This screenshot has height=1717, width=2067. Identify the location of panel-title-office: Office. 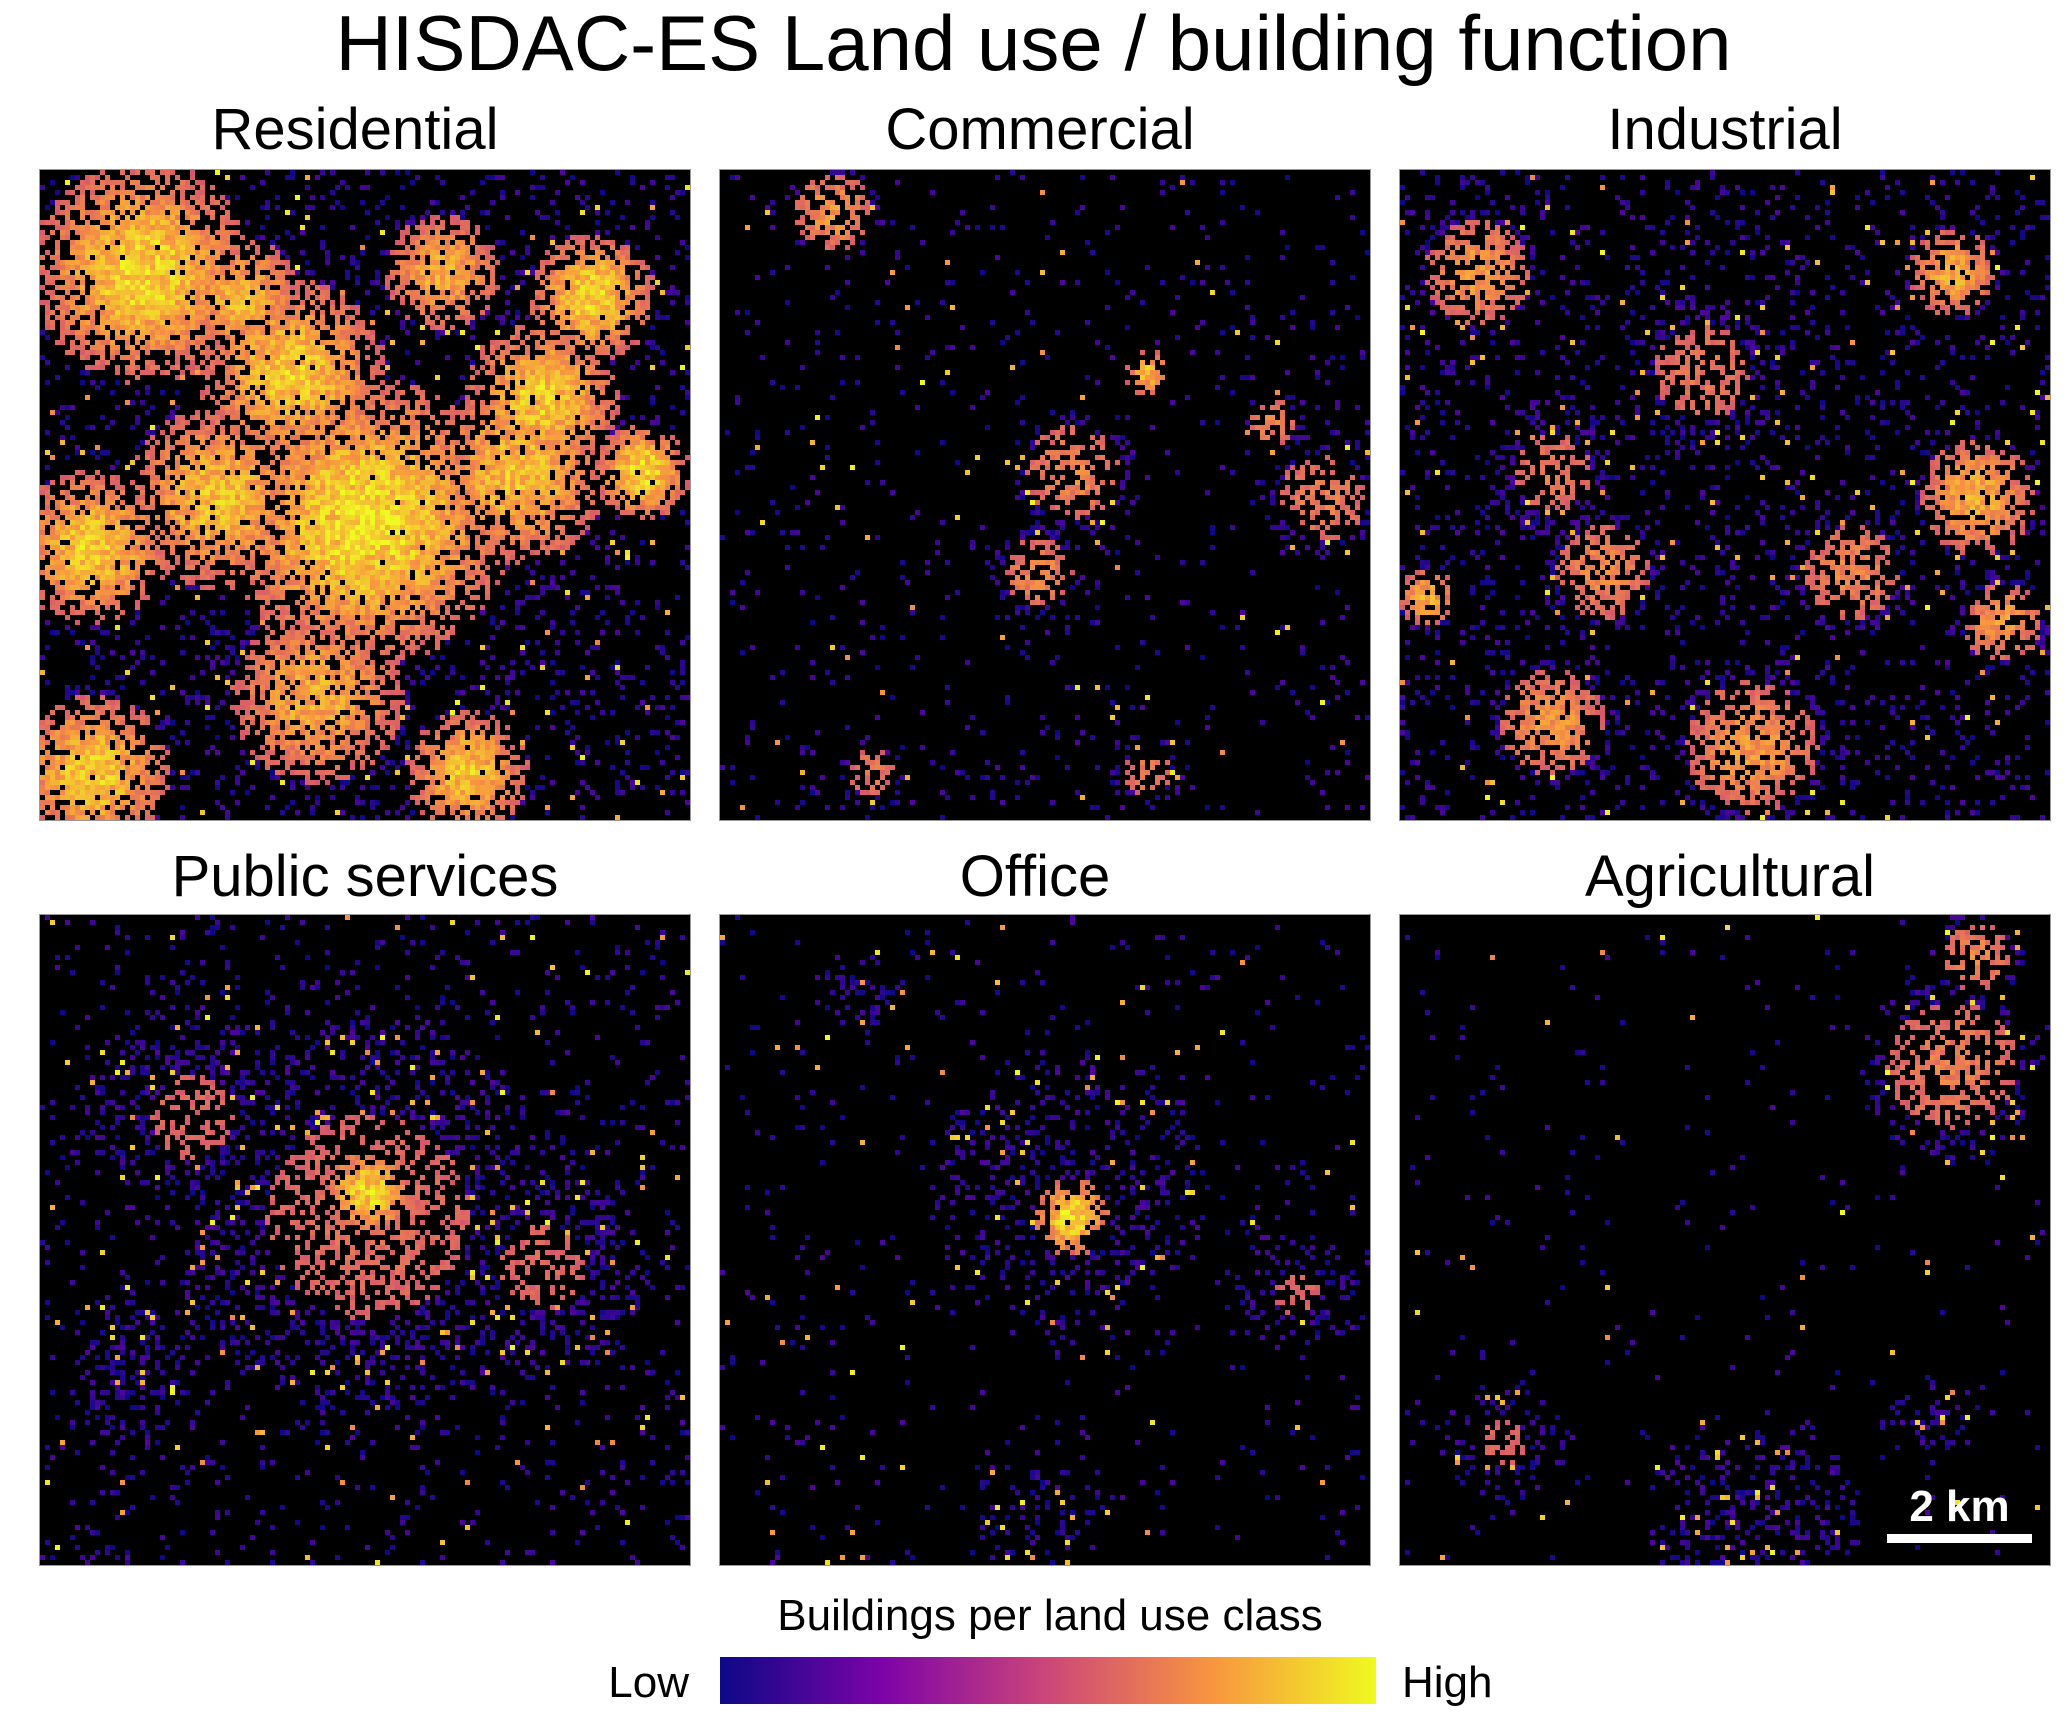
(1035, 876).